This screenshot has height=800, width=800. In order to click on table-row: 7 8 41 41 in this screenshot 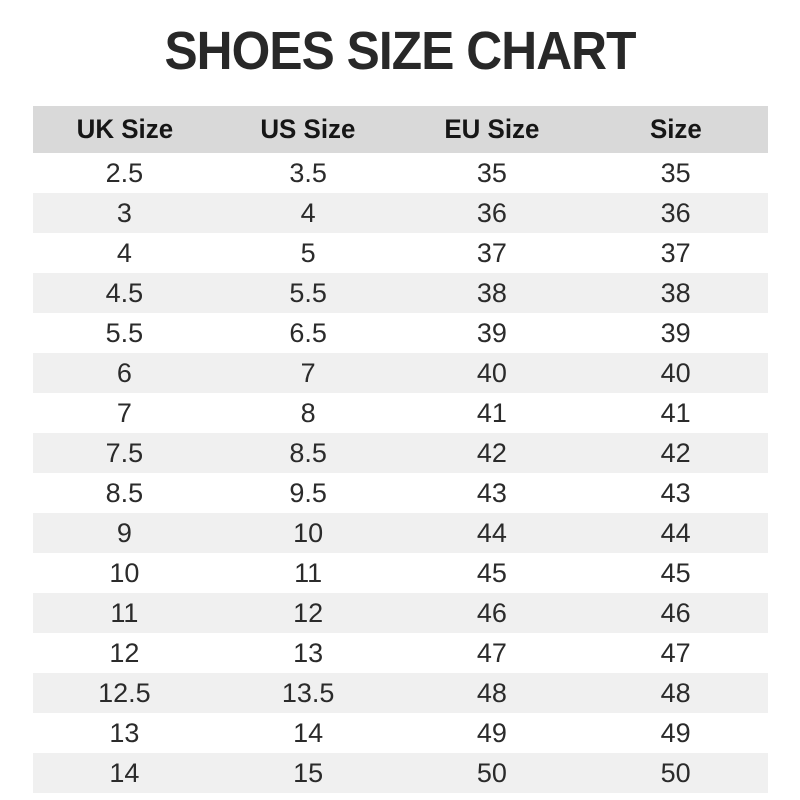, I will do `click(400, 413)`.